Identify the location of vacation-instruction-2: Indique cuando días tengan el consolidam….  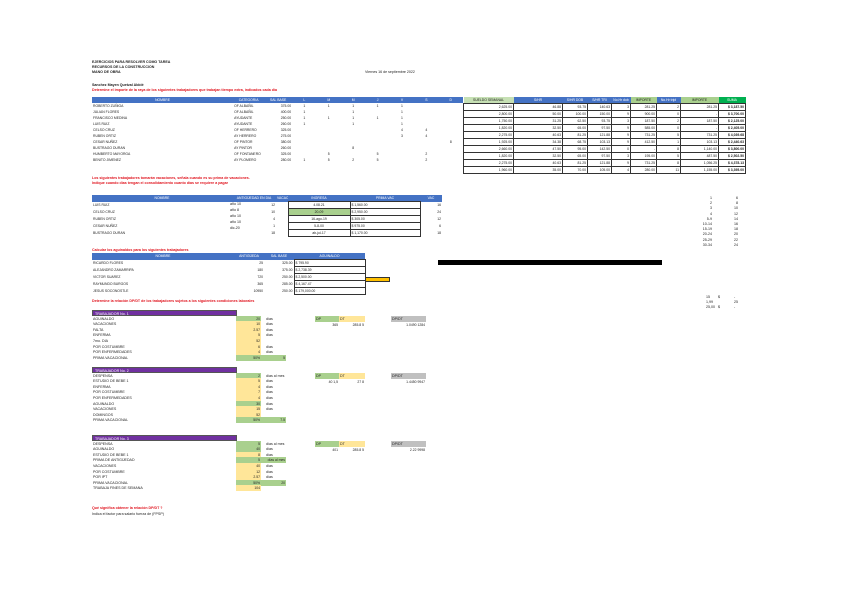
(160, 183).